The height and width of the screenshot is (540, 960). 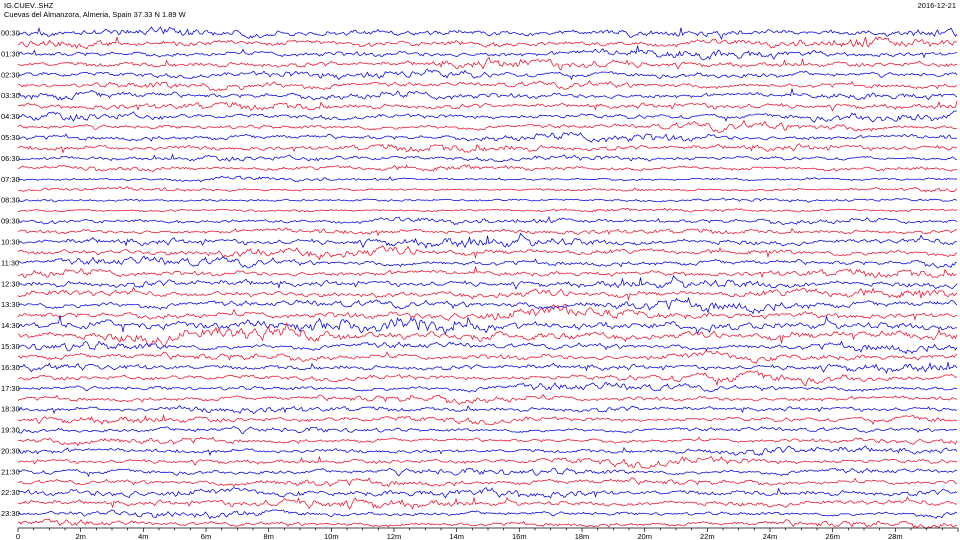 I want to click on hour-label: 12:30, so click(x=10, y=283).